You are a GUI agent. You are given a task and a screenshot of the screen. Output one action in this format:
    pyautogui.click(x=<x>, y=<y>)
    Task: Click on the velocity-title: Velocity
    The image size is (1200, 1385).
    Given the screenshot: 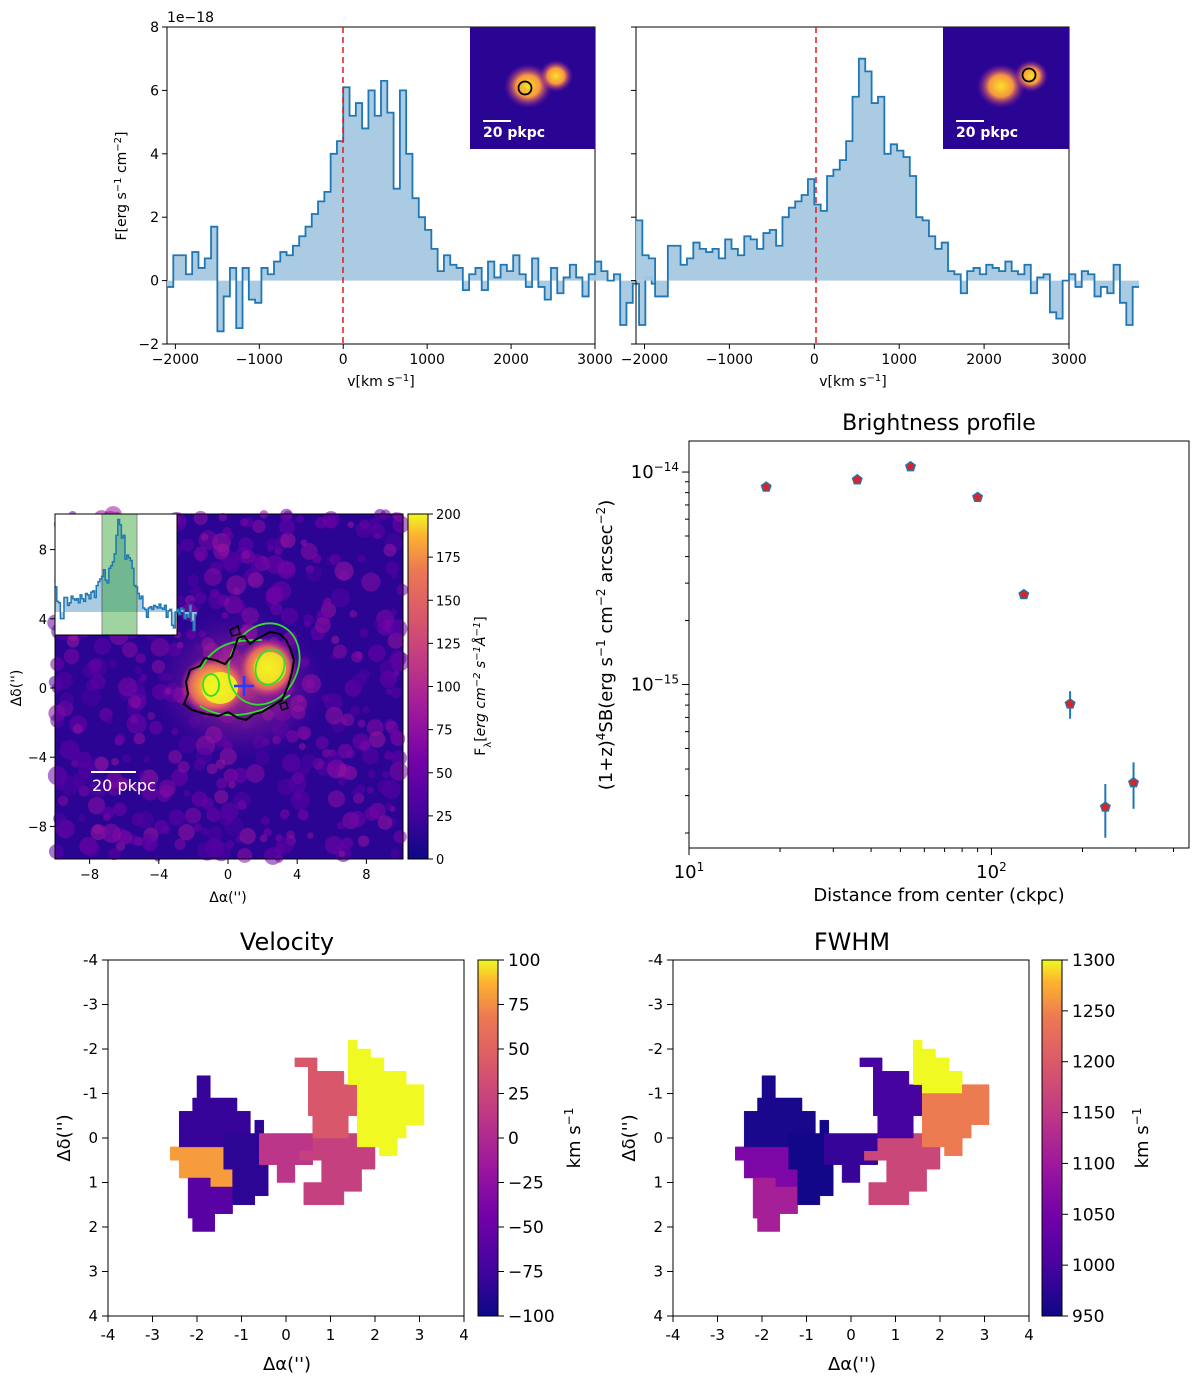 What is the action you would take?
    pyautogui.click(x=287, y=942)
    